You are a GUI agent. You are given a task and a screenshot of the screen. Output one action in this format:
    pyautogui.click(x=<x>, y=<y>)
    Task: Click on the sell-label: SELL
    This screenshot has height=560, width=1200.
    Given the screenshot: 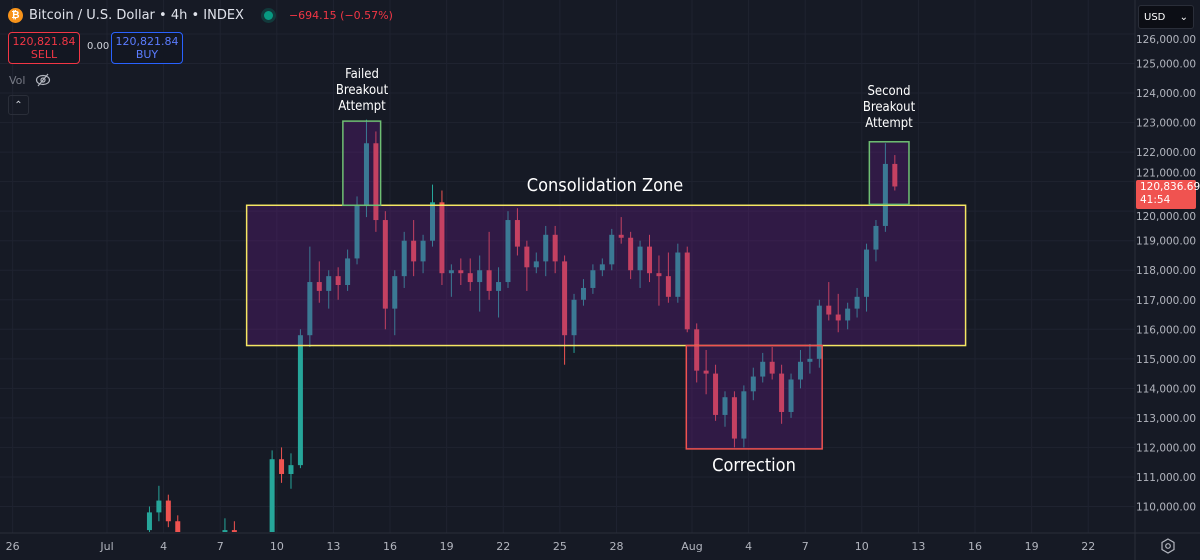 What is the action you would take?
    pyautogui.click(x=44, y=54)
    